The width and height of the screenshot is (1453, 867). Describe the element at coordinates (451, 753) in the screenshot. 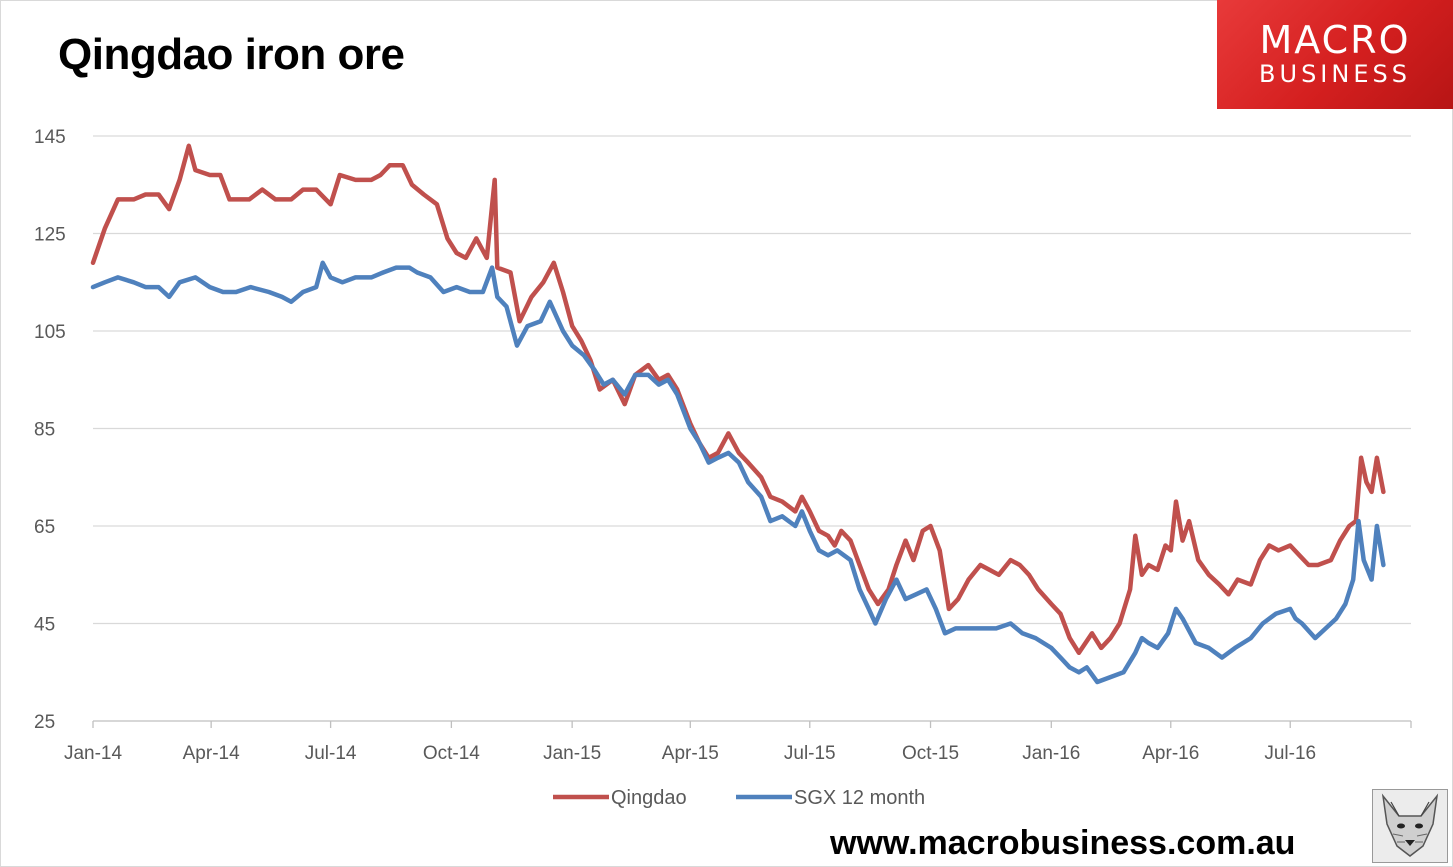

I see `x-tick-label: Oct-14` at that location.